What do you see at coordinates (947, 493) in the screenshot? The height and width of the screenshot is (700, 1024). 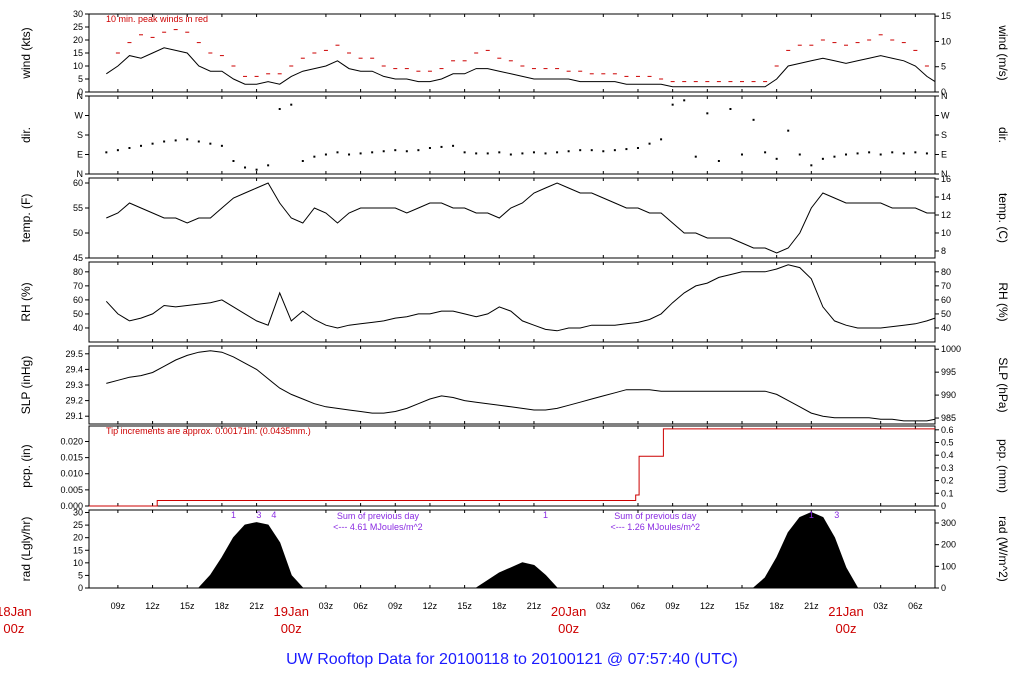 I see `pcp-right-ytick-label: 0.1` at bounding box center [947, 493].